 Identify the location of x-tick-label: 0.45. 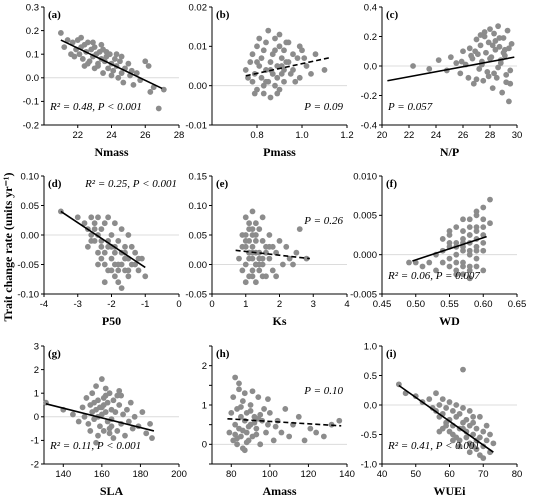
(382, 304).